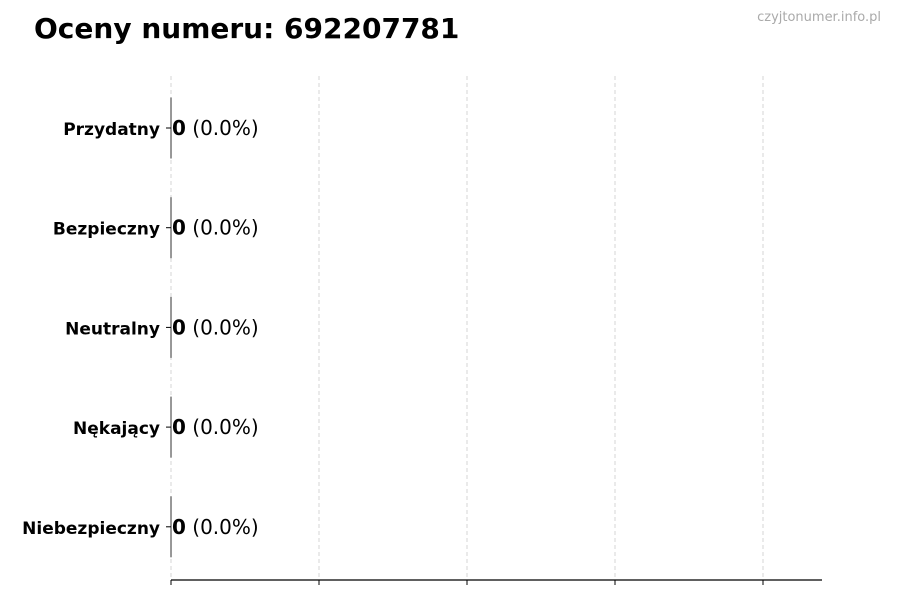 This screenshot has width=900, height=600. Describe the element at coordinates (116, 429) in the screenshot. I see `y-tick-label: Nękający` at that location.